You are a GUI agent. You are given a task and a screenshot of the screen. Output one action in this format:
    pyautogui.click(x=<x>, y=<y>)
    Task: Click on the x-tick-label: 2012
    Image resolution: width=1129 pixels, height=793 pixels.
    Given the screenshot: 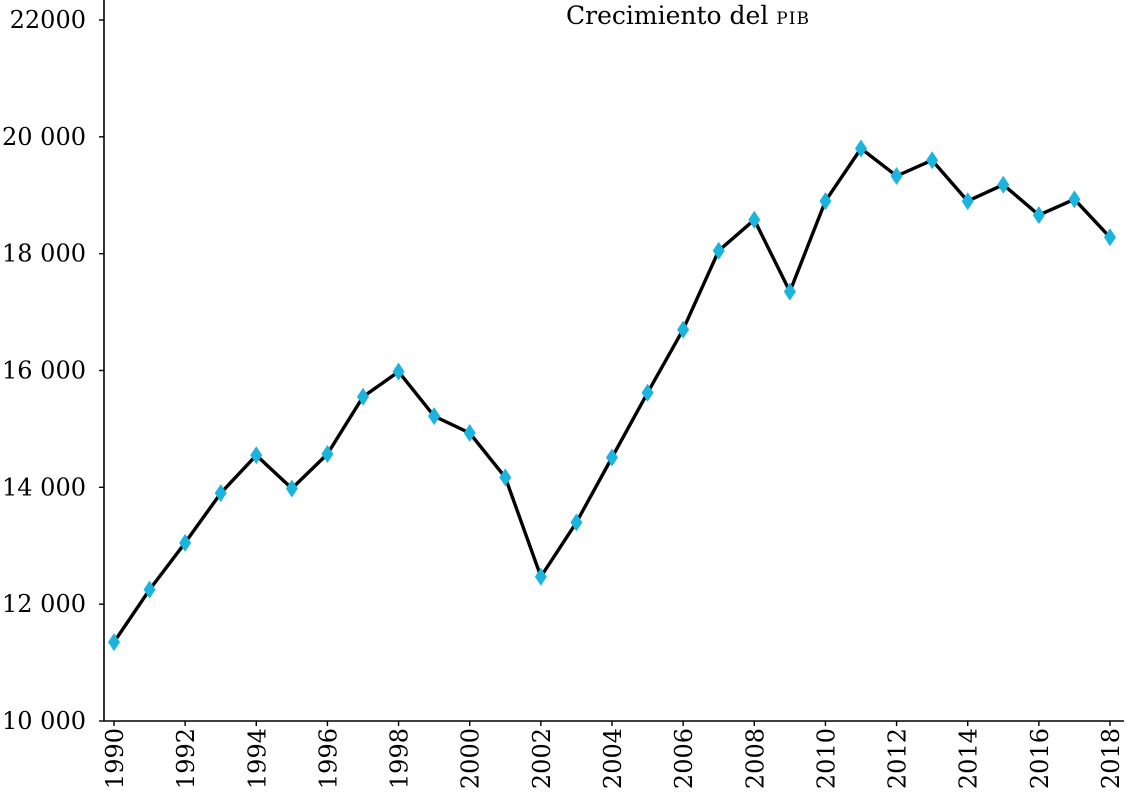 What is the action you would take?
    pyautogui.click(x=898, y=758)
    